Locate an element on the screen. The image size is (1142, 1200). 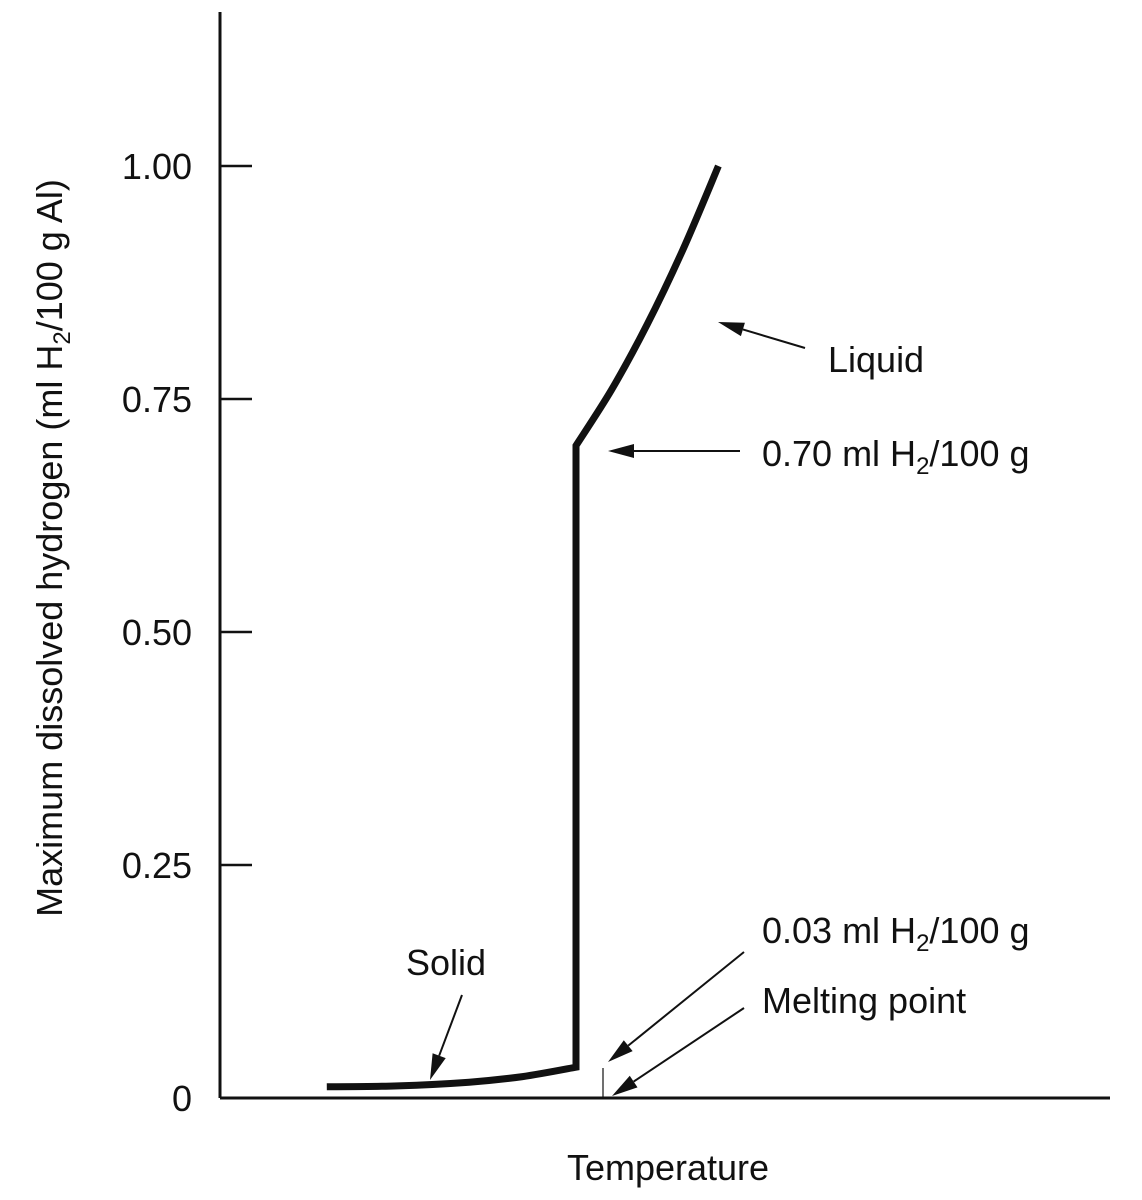
arrow-liquid is located at coordinates (762, 335).